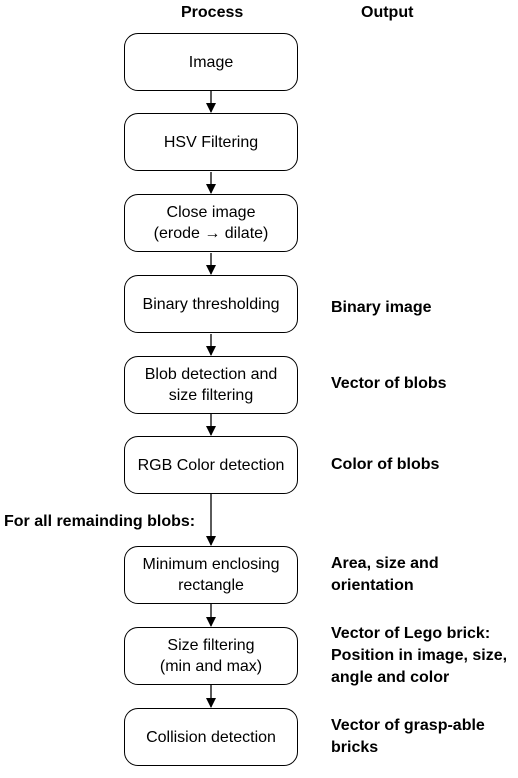  I want to click on loop-label: For all remainding blobs:, so click(100, 521).